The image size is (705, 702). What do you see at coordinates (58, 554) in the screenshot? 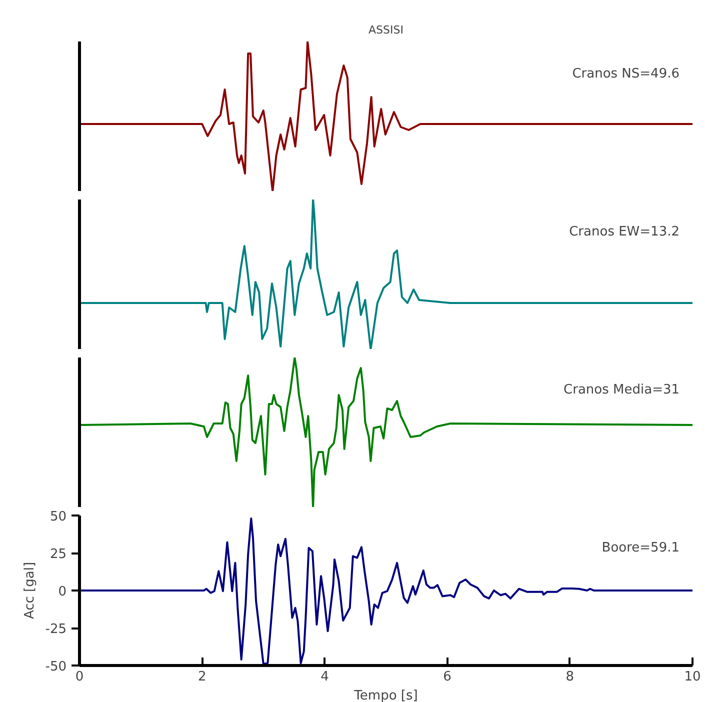
I see `y-tick-label: 25` at bounding box center [58, 554].